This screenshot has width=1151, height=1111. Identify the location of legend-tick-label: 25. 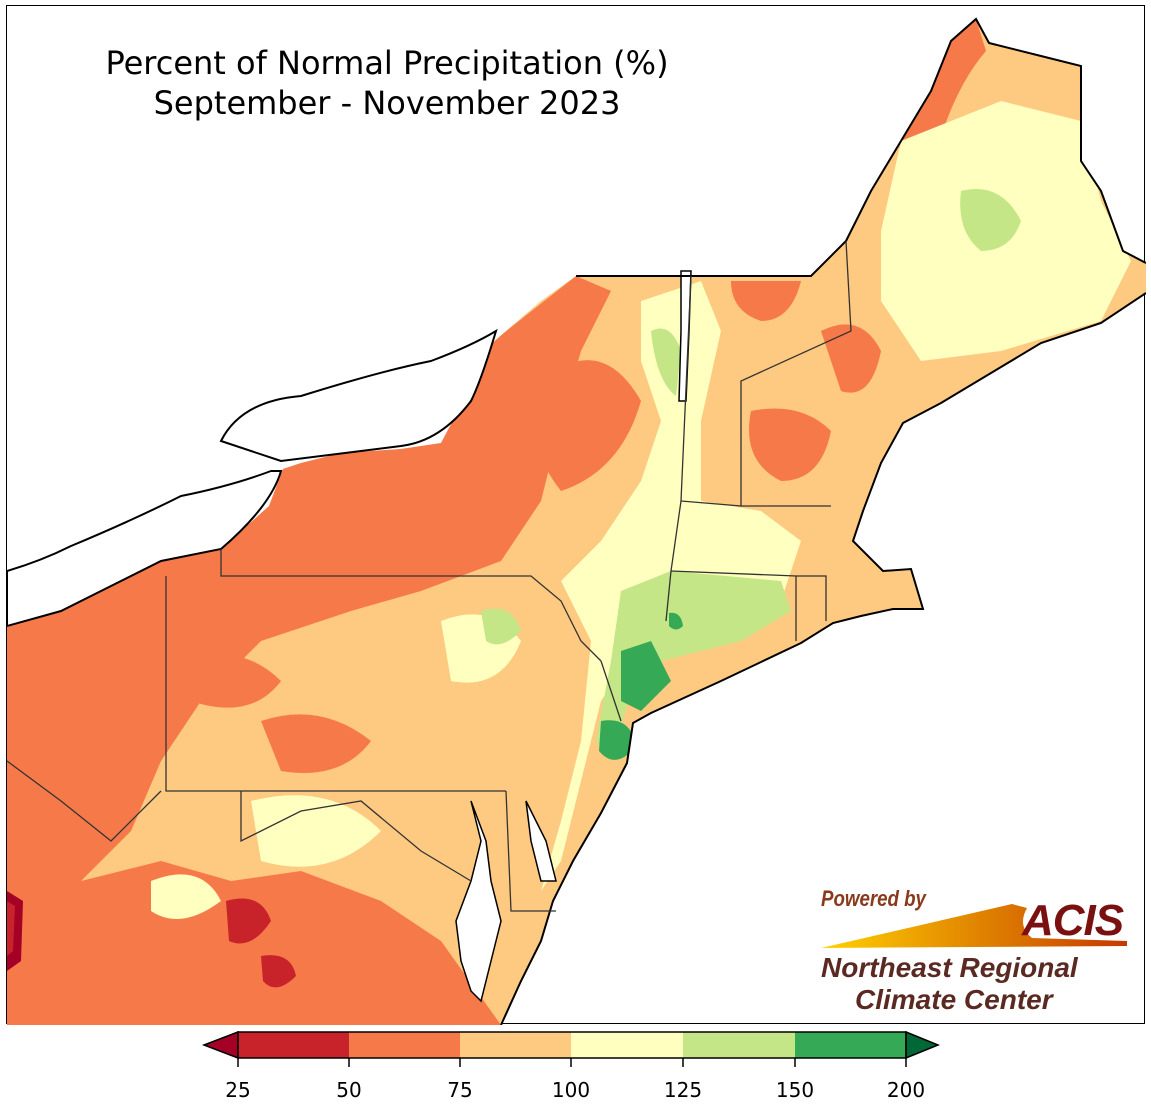
(238, 1090).